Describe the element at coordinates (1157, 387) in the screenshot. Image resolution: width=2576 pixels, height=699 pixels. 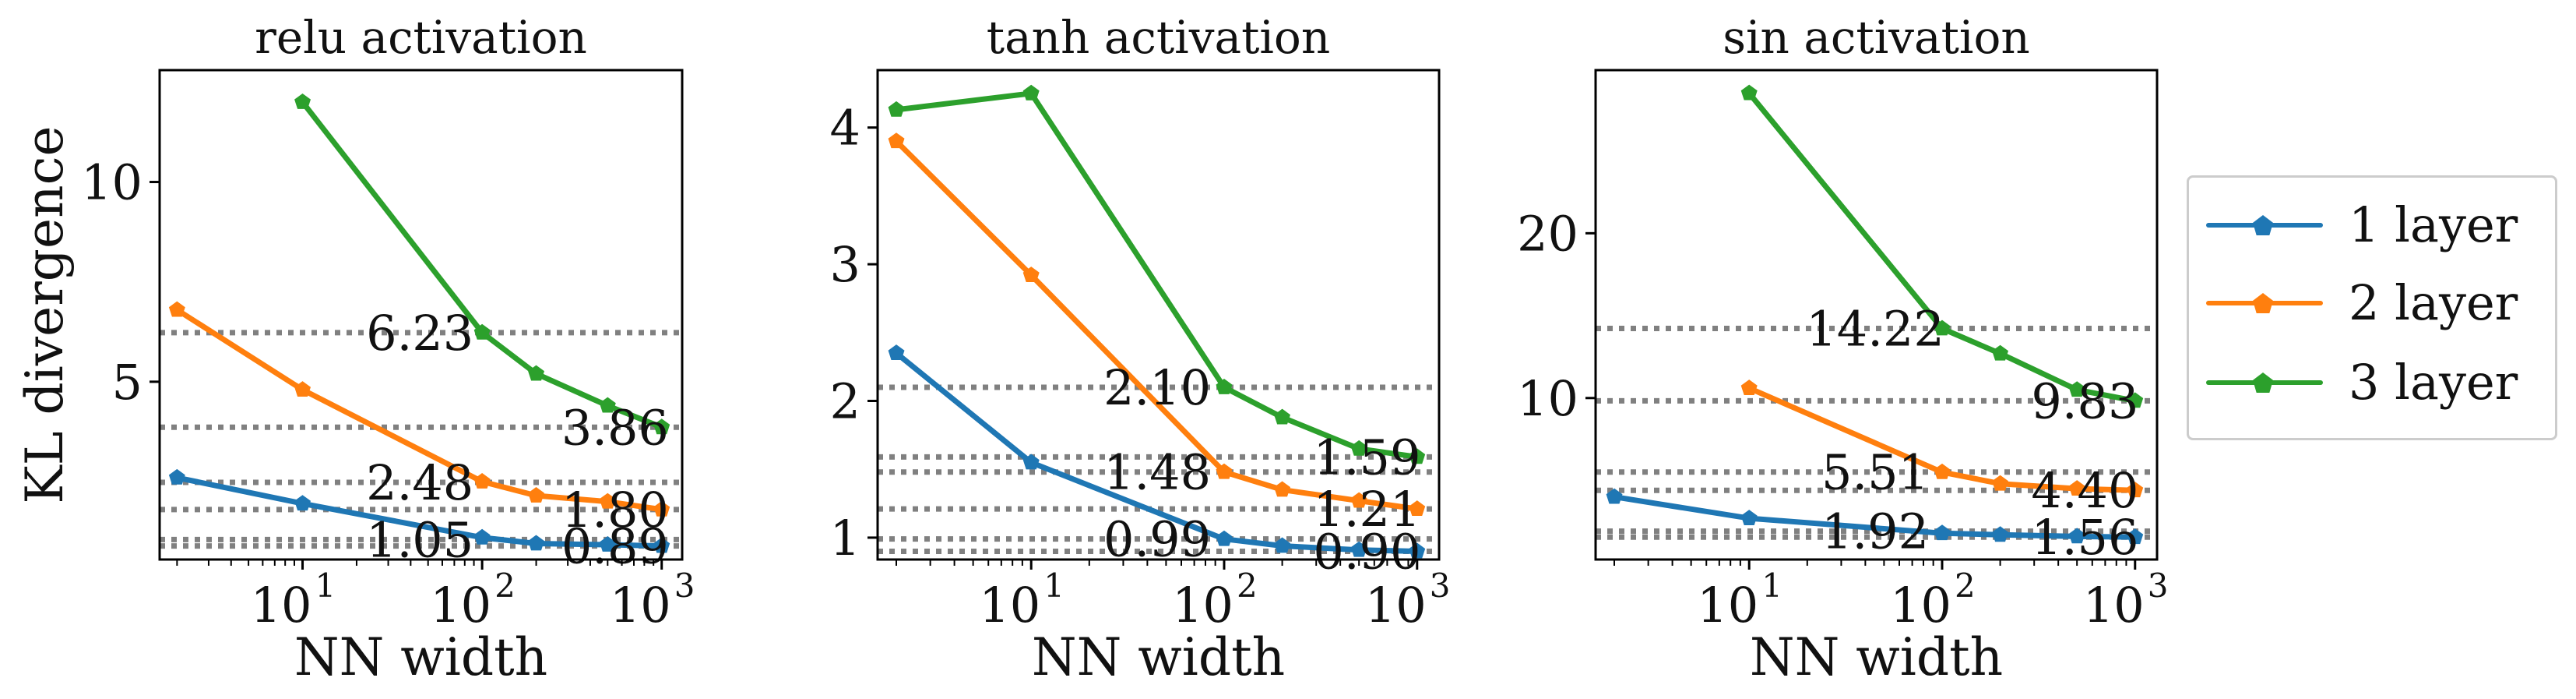
I see `annotation-label: 2.10` at that location.